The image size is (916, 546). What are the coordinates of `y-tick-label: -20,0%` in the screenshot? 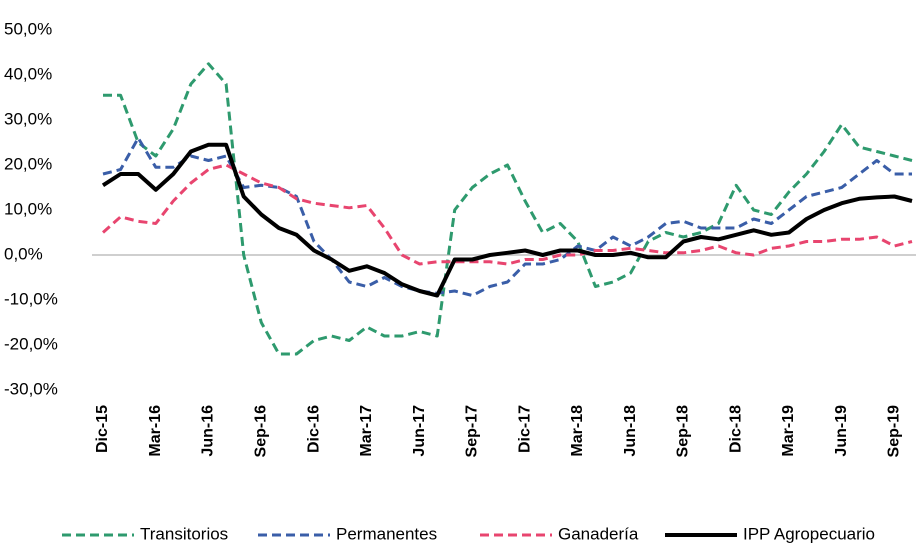 It's located at (31, 343).